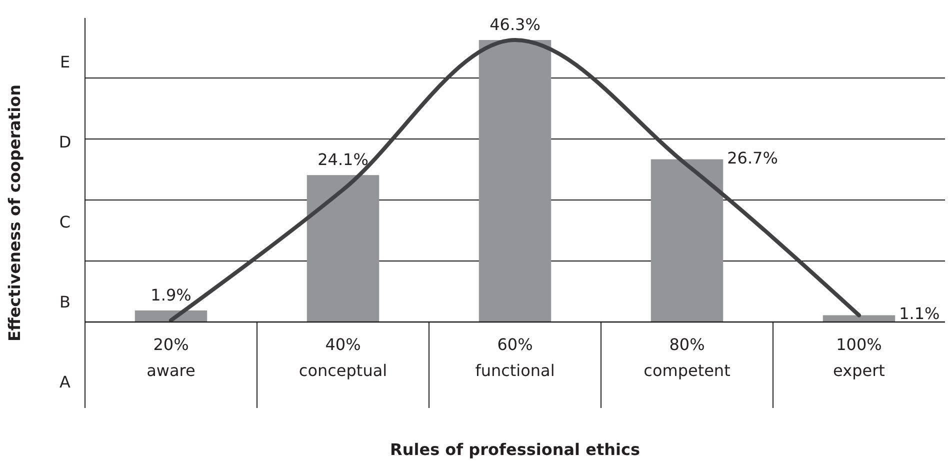 This screenshot has width=949, height=465. Describe the element at coordinates (171, 357) in the screenshot. I see `x-tick-label: 20% aware` at that location.